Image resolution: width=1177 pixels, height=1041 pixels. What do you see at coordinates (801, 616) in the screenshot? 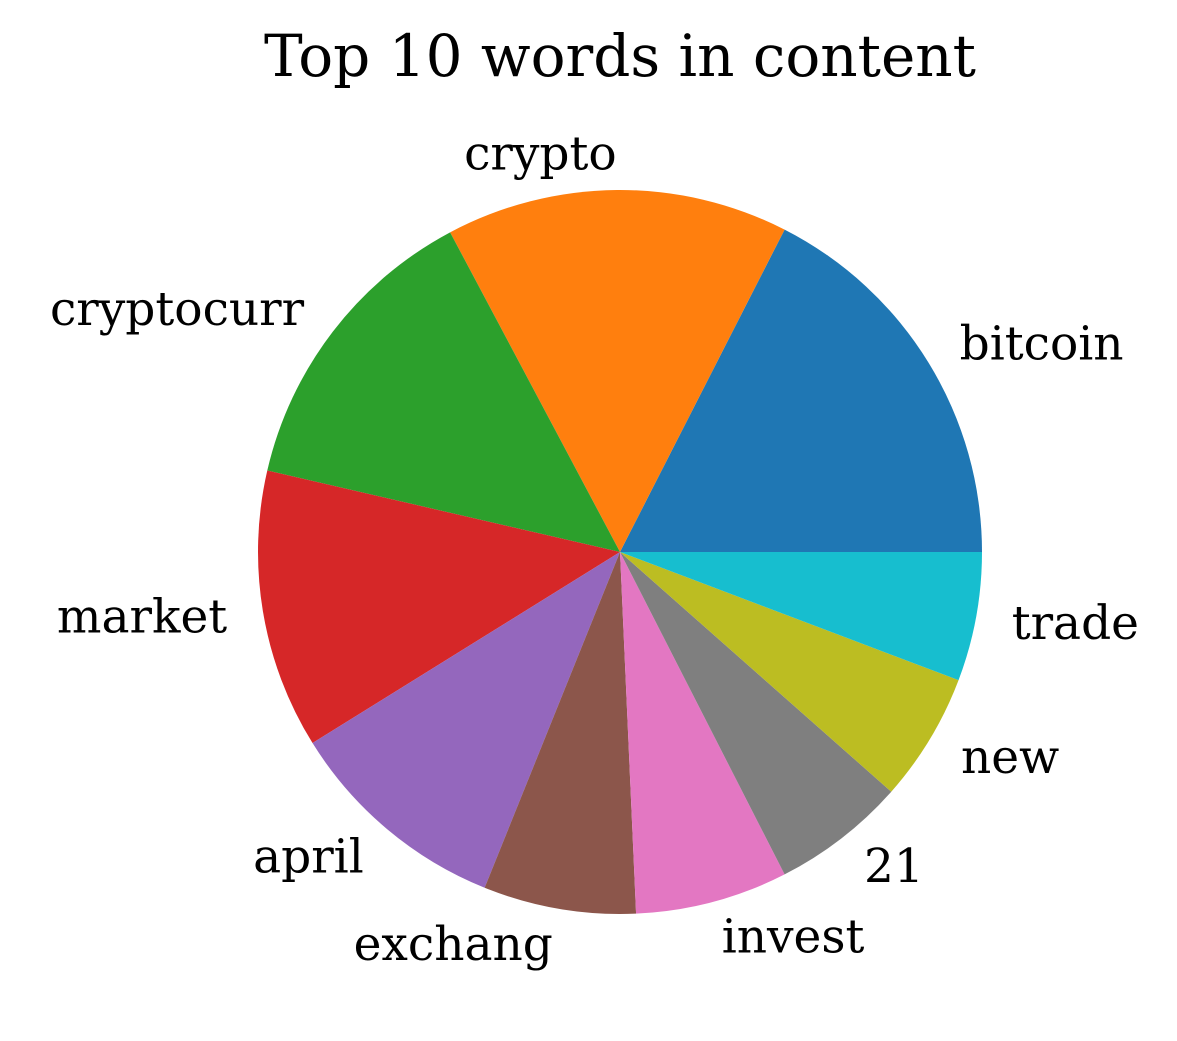
I see `pie-slice-trade` at bounding box center [801, 616].